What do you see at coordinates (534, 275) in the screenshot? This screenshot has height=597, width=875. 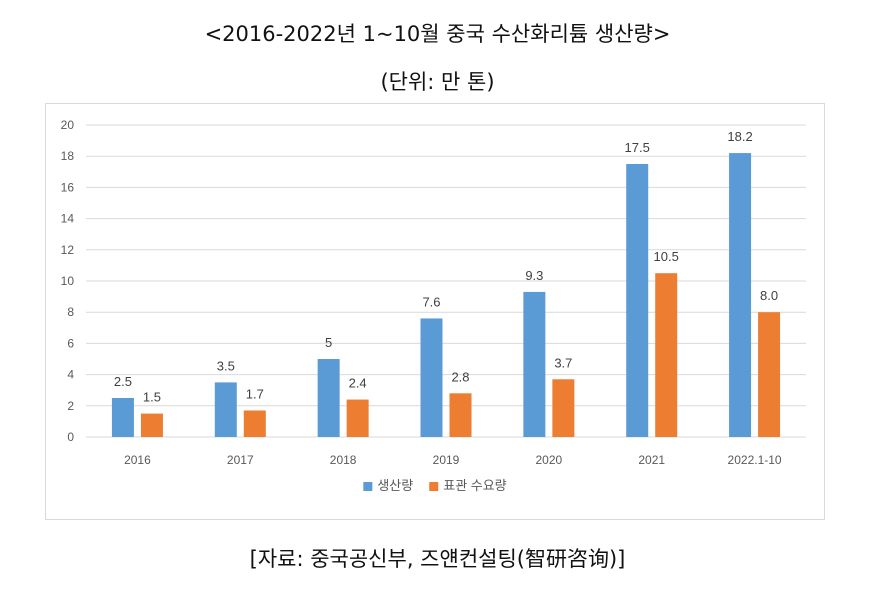 I see `production-value-label: 9.3` at bounding box center [534, 275].